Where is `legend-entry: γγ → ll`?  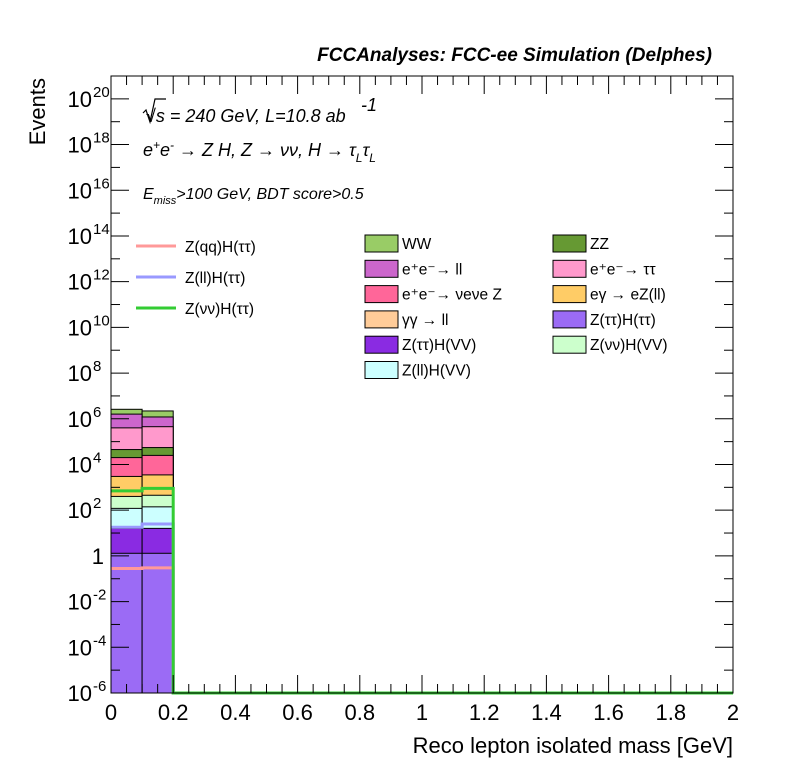 legend-entry: γγ → ll is located at coordinates (425, 320).